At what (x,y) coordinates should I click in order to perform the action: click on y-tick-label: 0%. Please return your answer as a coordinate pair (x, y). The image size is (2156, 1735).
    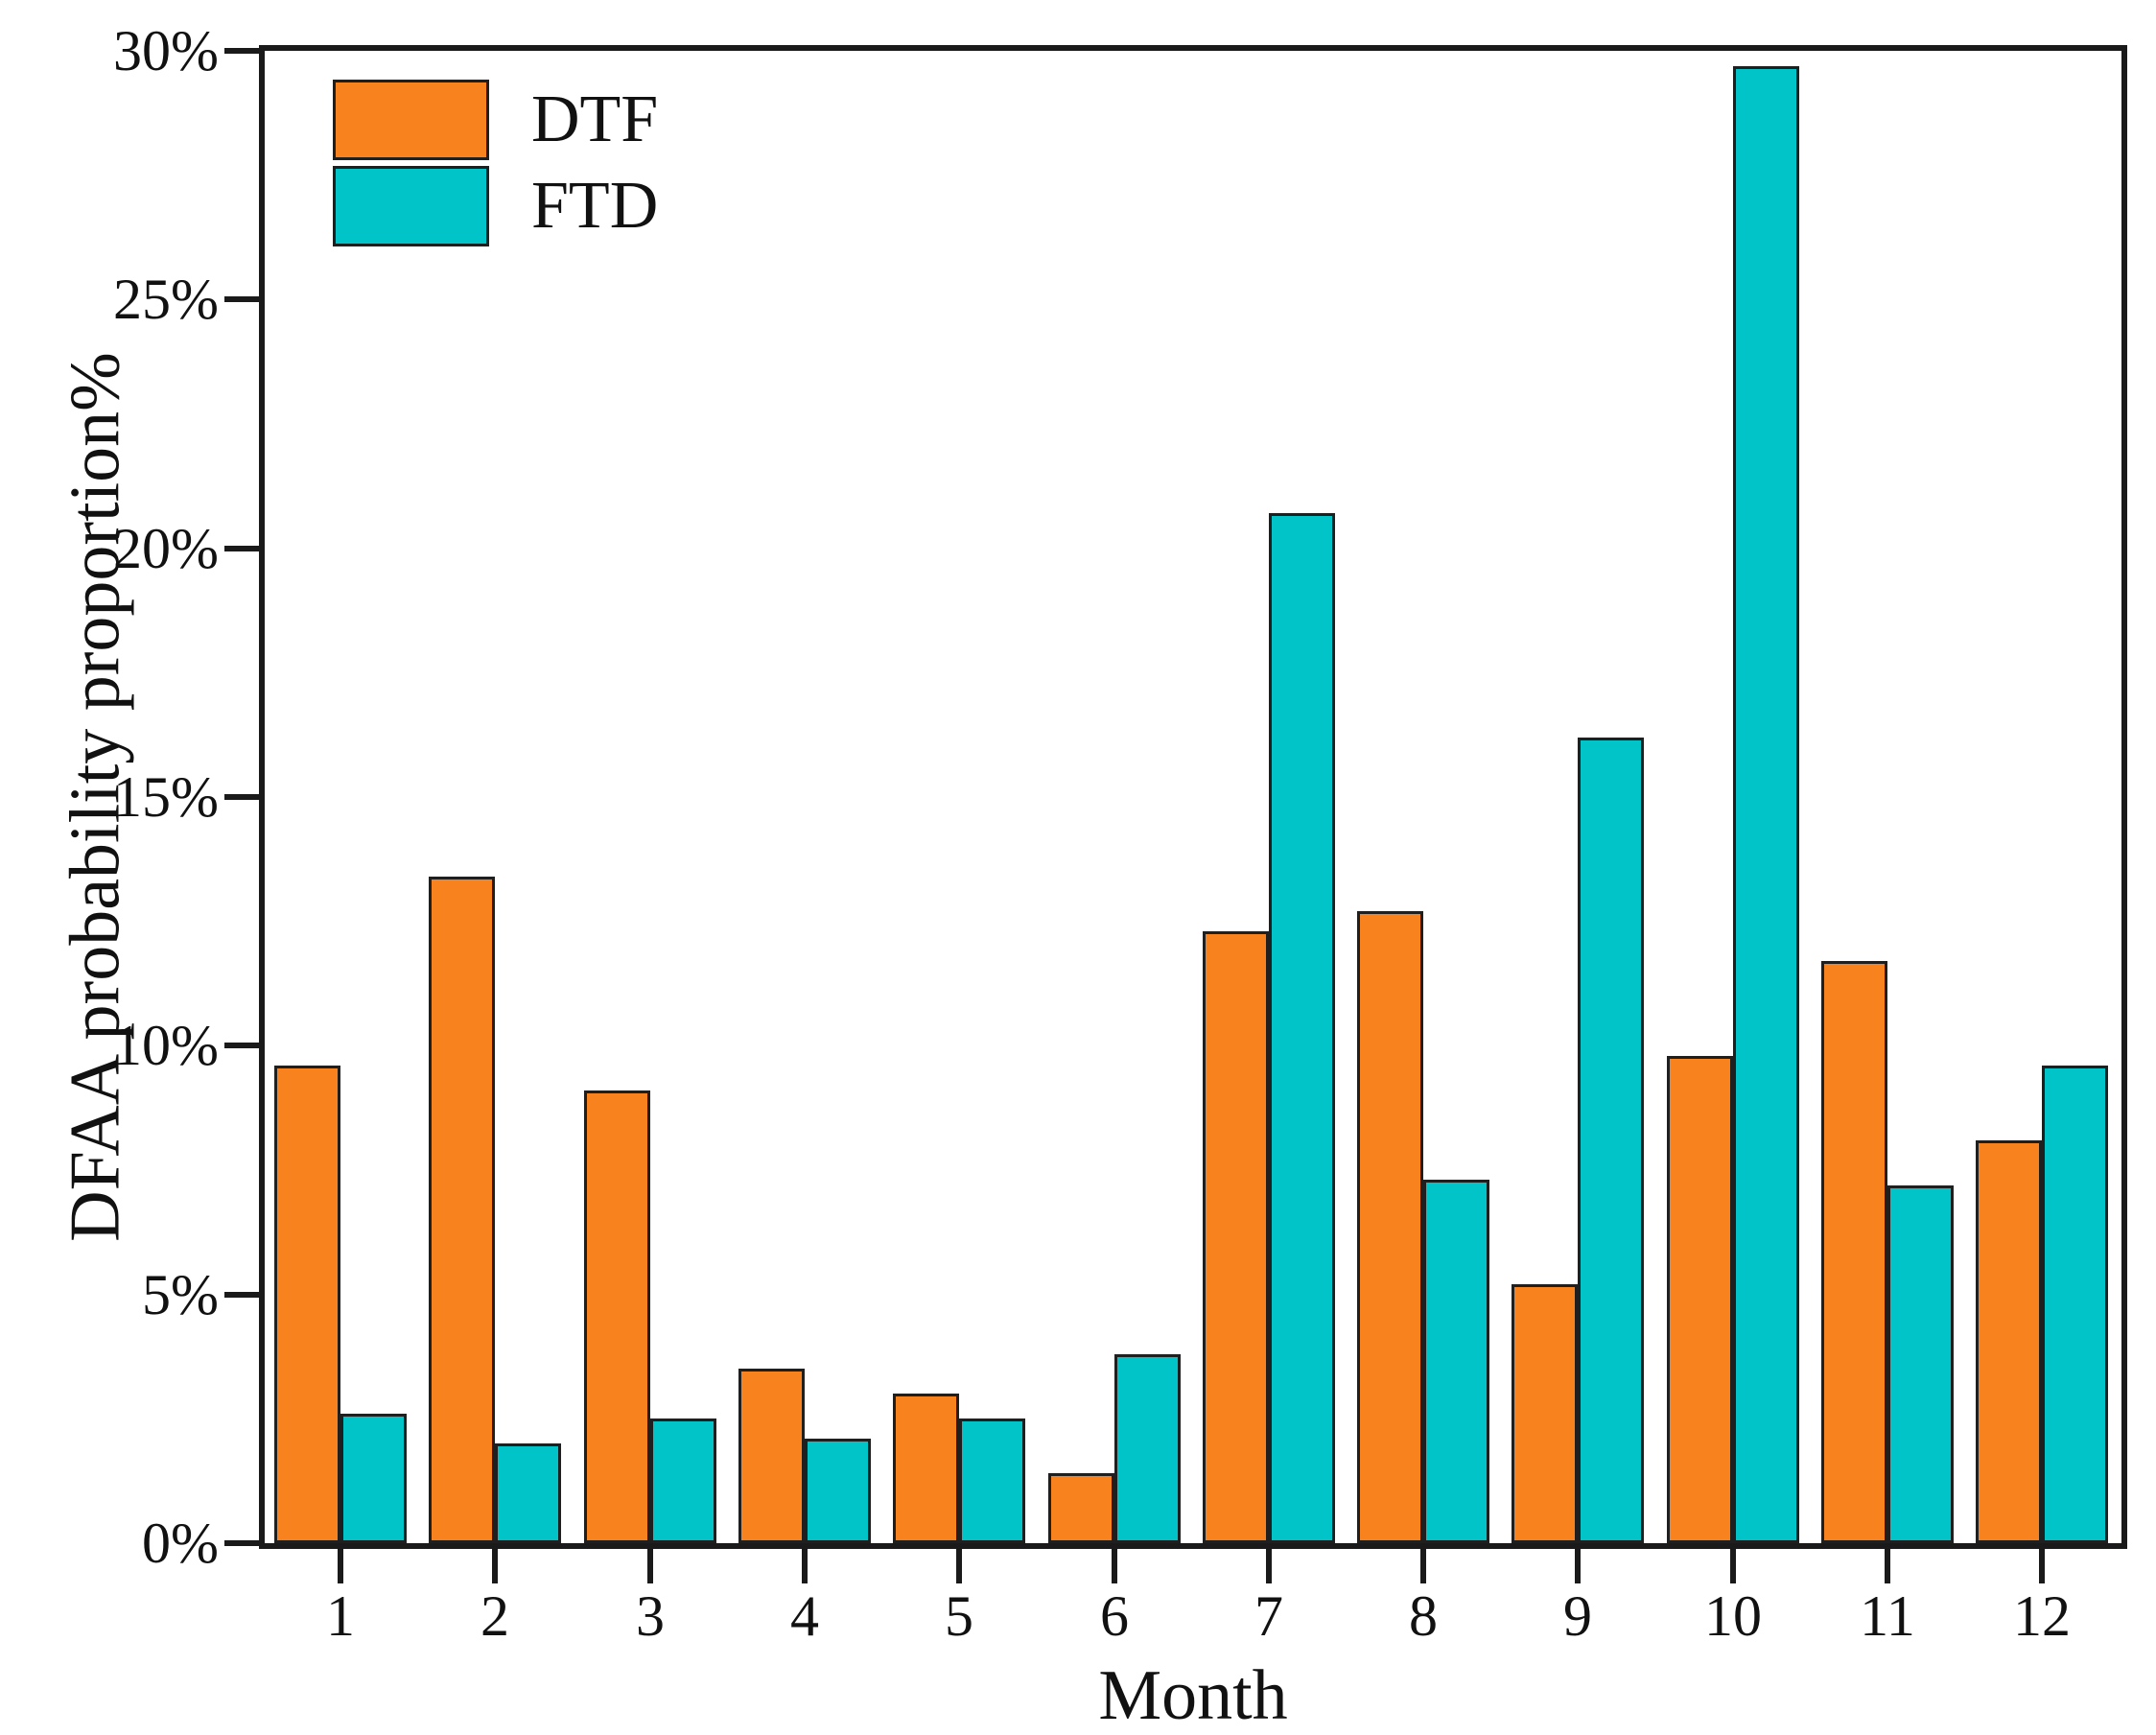
    Looking at the image, I should click on (180, 1543).